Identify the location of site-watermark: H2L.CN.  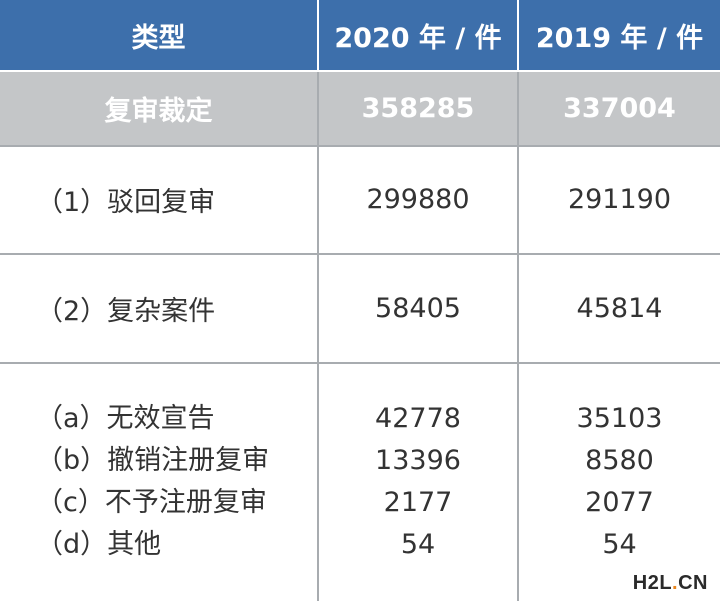
(670, 583).